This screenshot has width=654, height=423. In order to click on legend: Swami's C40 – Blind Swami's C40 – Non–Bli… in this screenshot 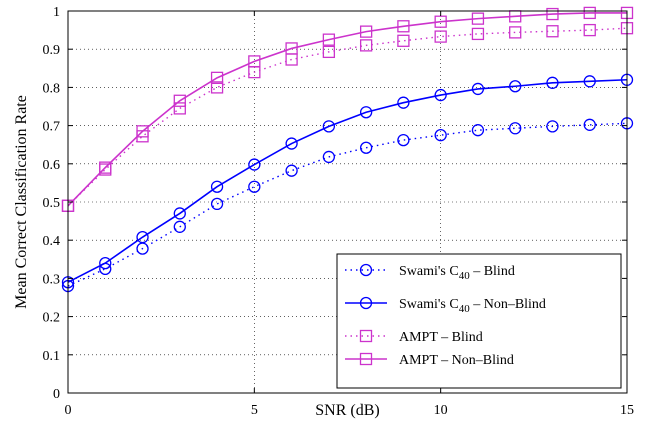, I will do `click(479, 321)`.